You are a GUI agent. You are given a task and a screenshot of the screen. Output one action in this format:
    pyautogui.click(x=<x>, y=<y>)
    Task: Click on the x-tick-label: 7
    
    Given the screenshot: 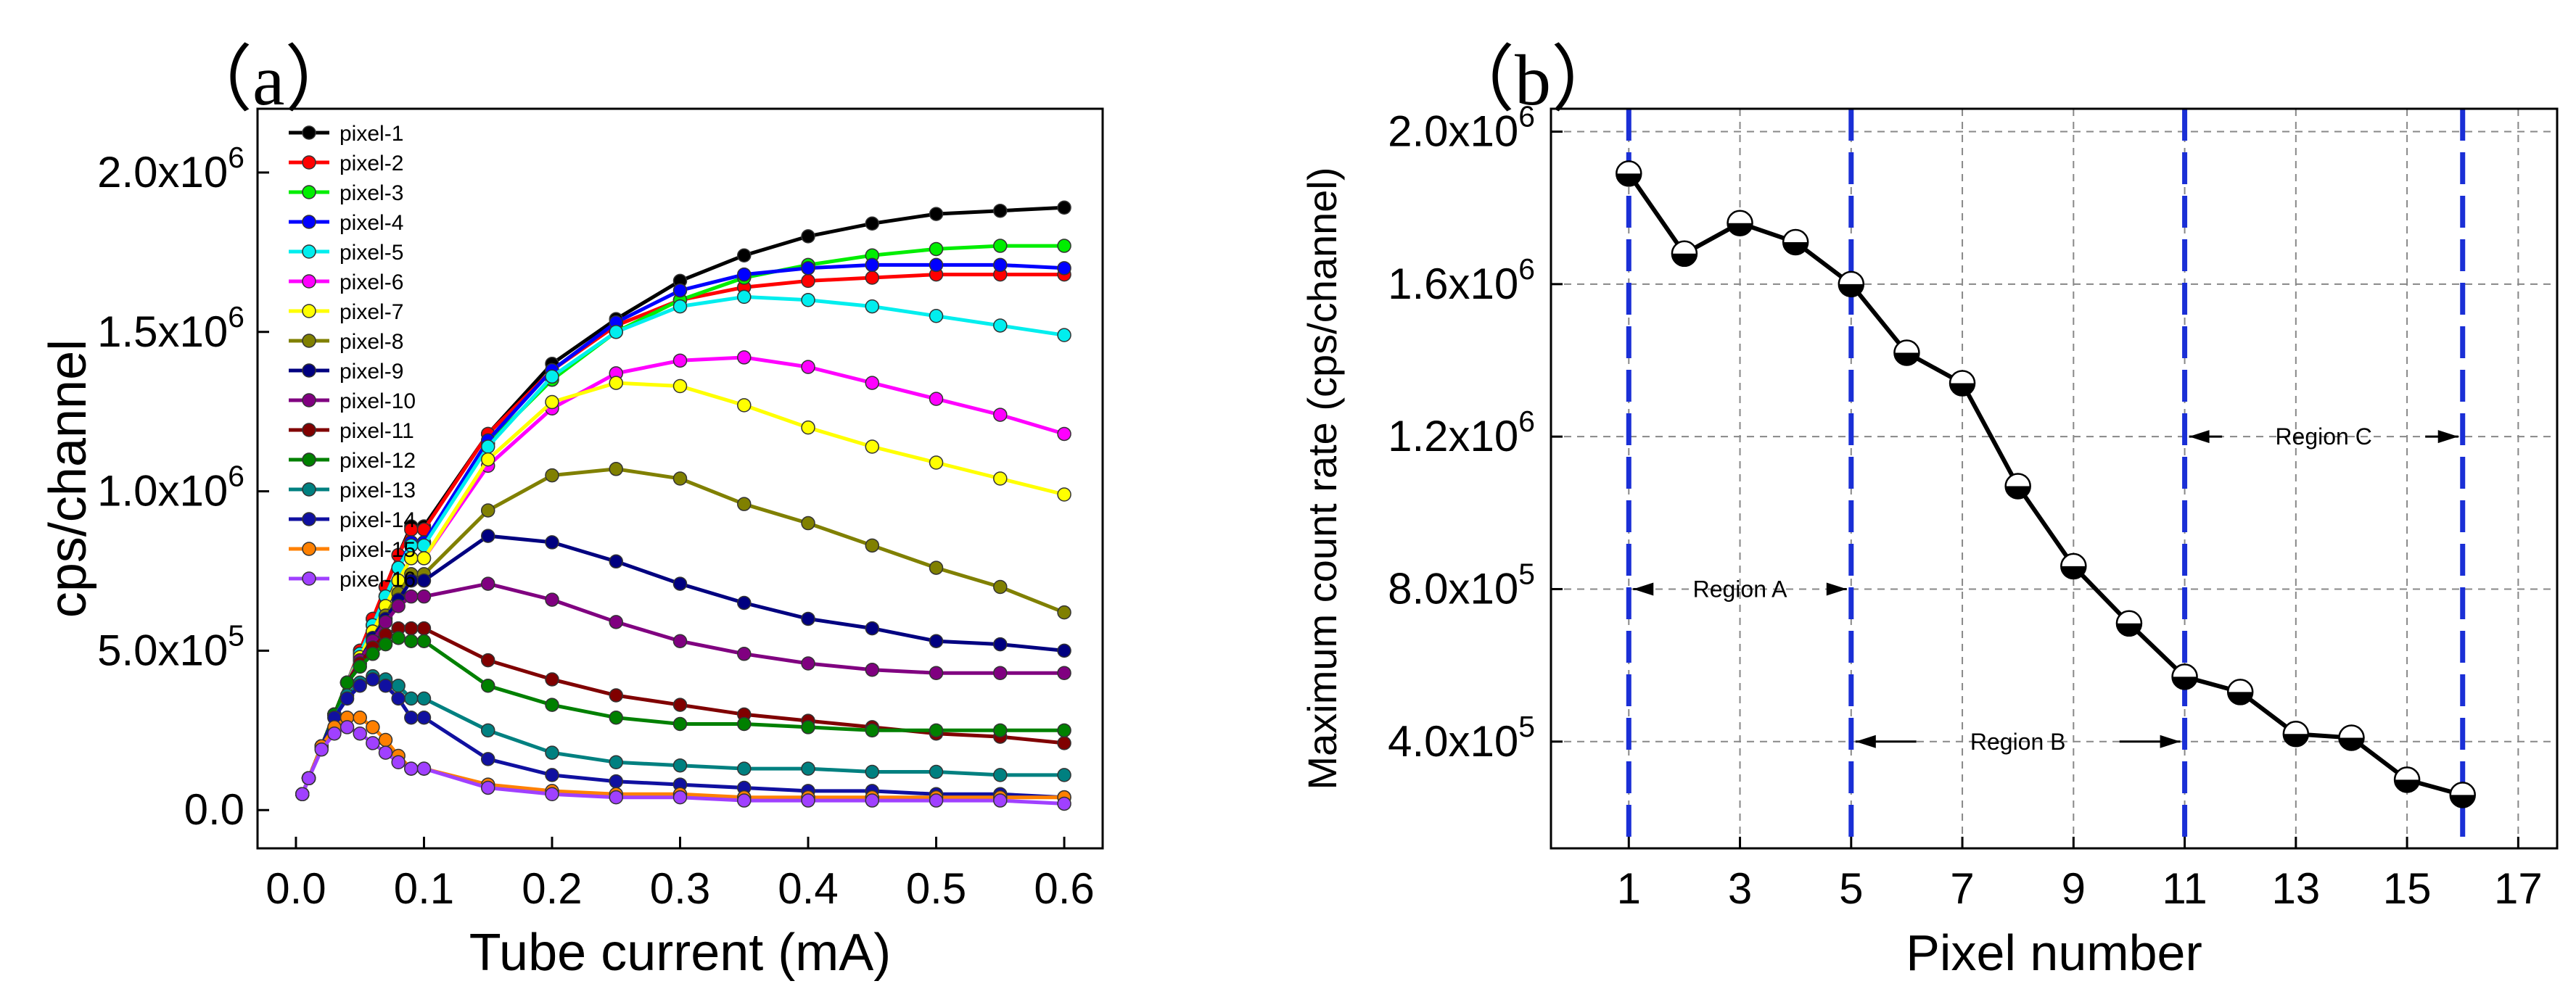 What is the action you would take?
    pyautogui.click(x=1962, y=888)
    